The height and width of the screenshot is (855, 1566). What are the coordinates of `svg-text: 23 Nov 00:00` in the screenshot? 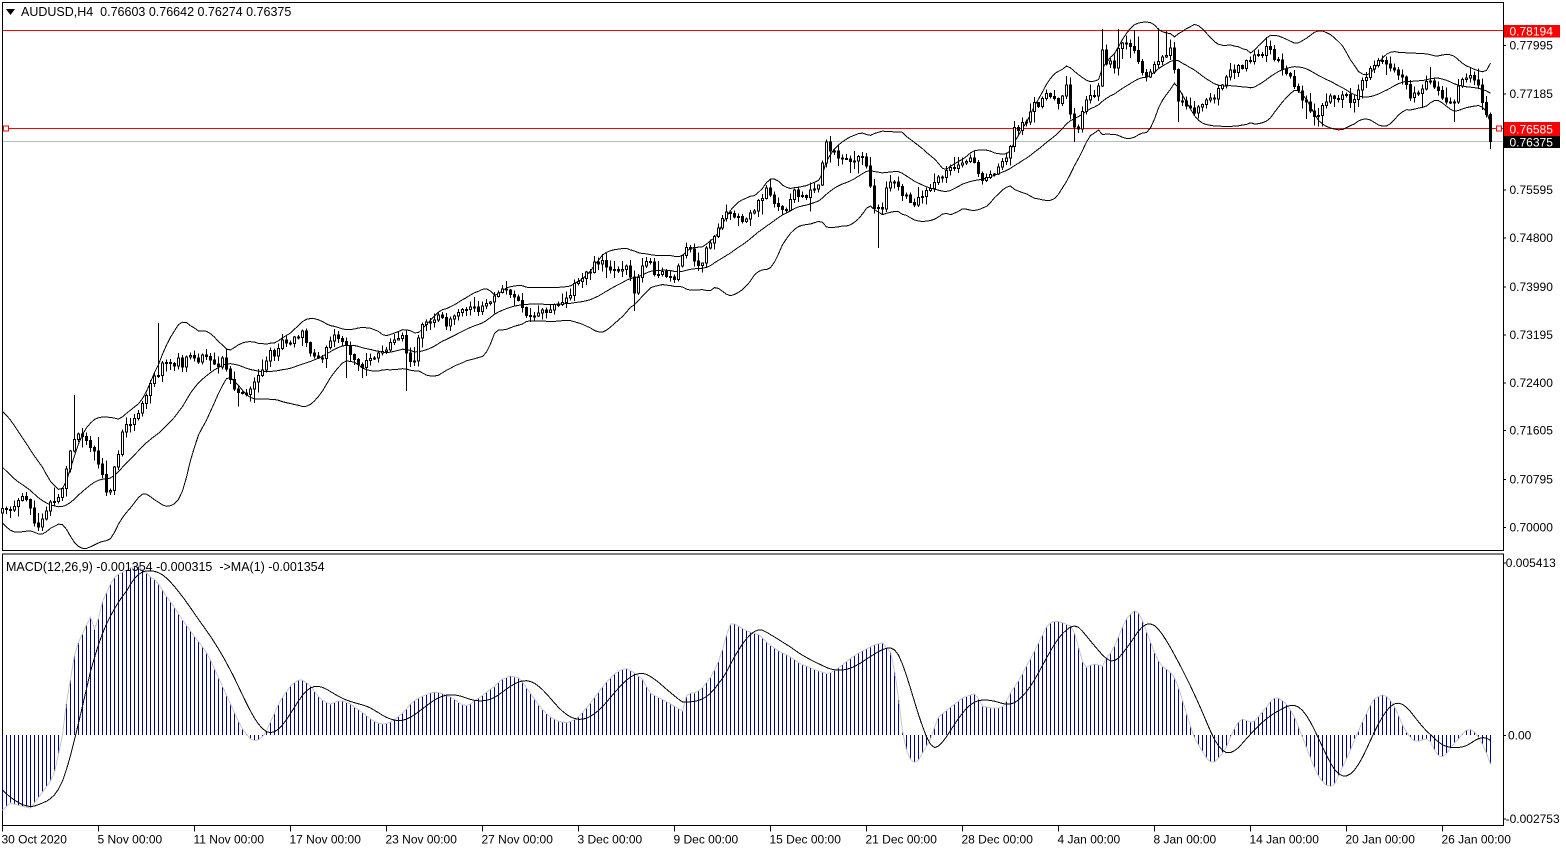 It's located at (422, 840).